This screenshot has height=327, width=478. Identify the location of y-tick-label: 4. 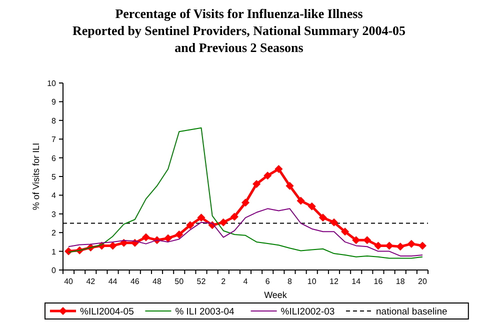
(54, 195).